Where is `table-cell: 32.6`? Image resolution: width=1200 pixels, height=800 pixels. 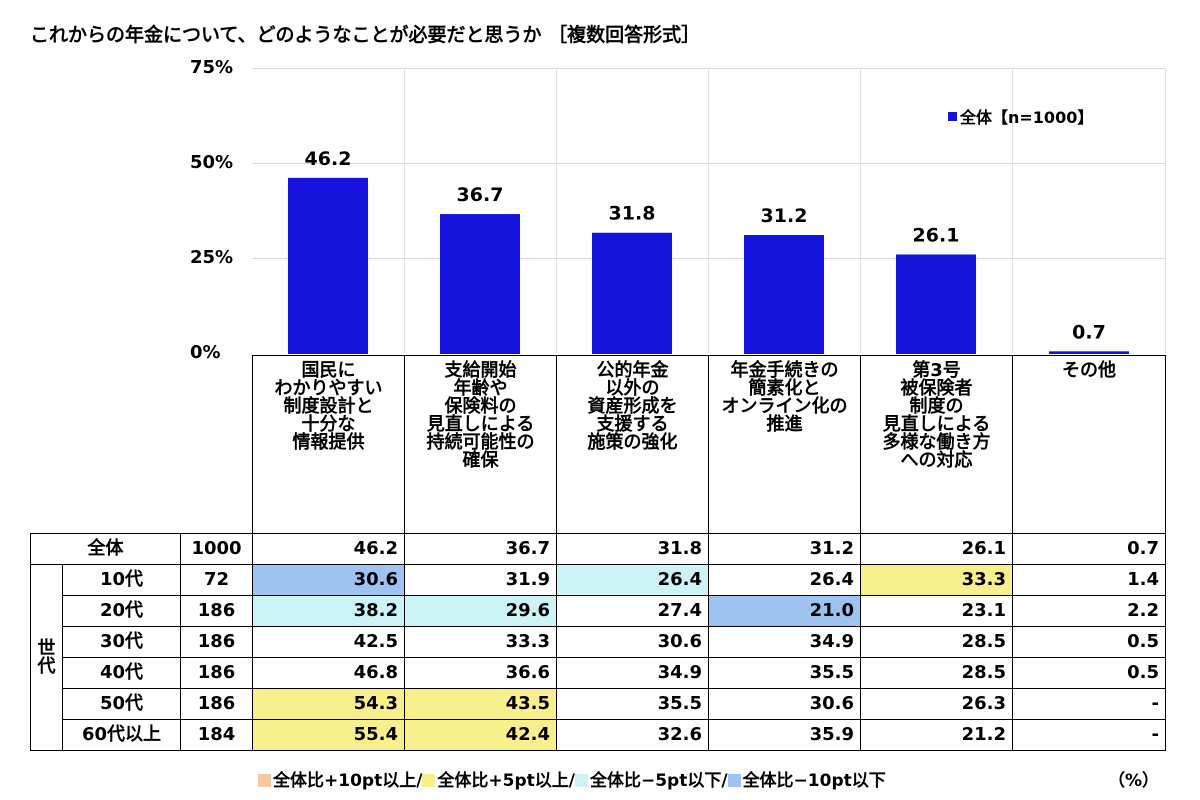
table-cell: 32.6 is located at coordinates (632, 735).